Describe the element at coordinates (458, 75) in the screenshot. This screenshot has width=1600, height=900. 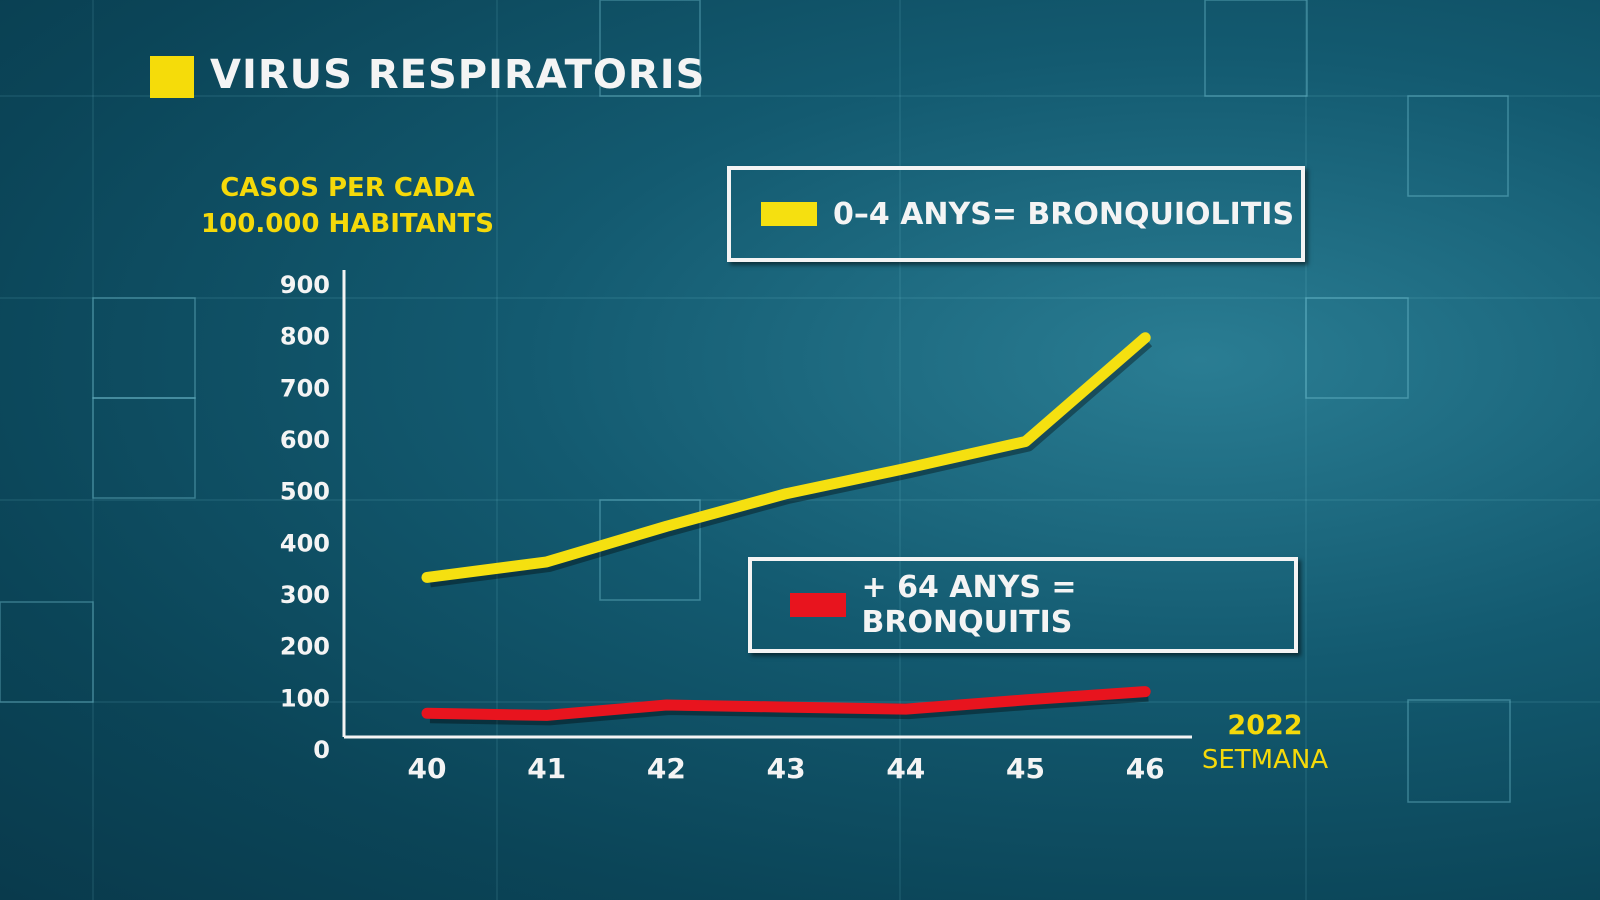
I see `chart-title: VIRUS RESPIRATORIS` at that location.